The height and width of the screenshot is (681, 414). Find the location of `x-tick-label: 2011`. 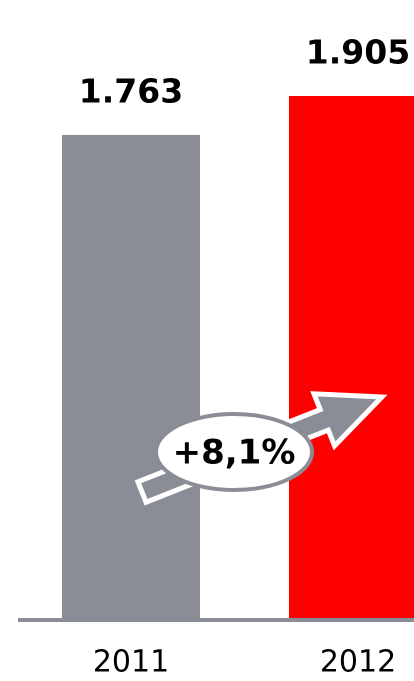

x-tick-label: 2011 is located at coordinates (131, 662).